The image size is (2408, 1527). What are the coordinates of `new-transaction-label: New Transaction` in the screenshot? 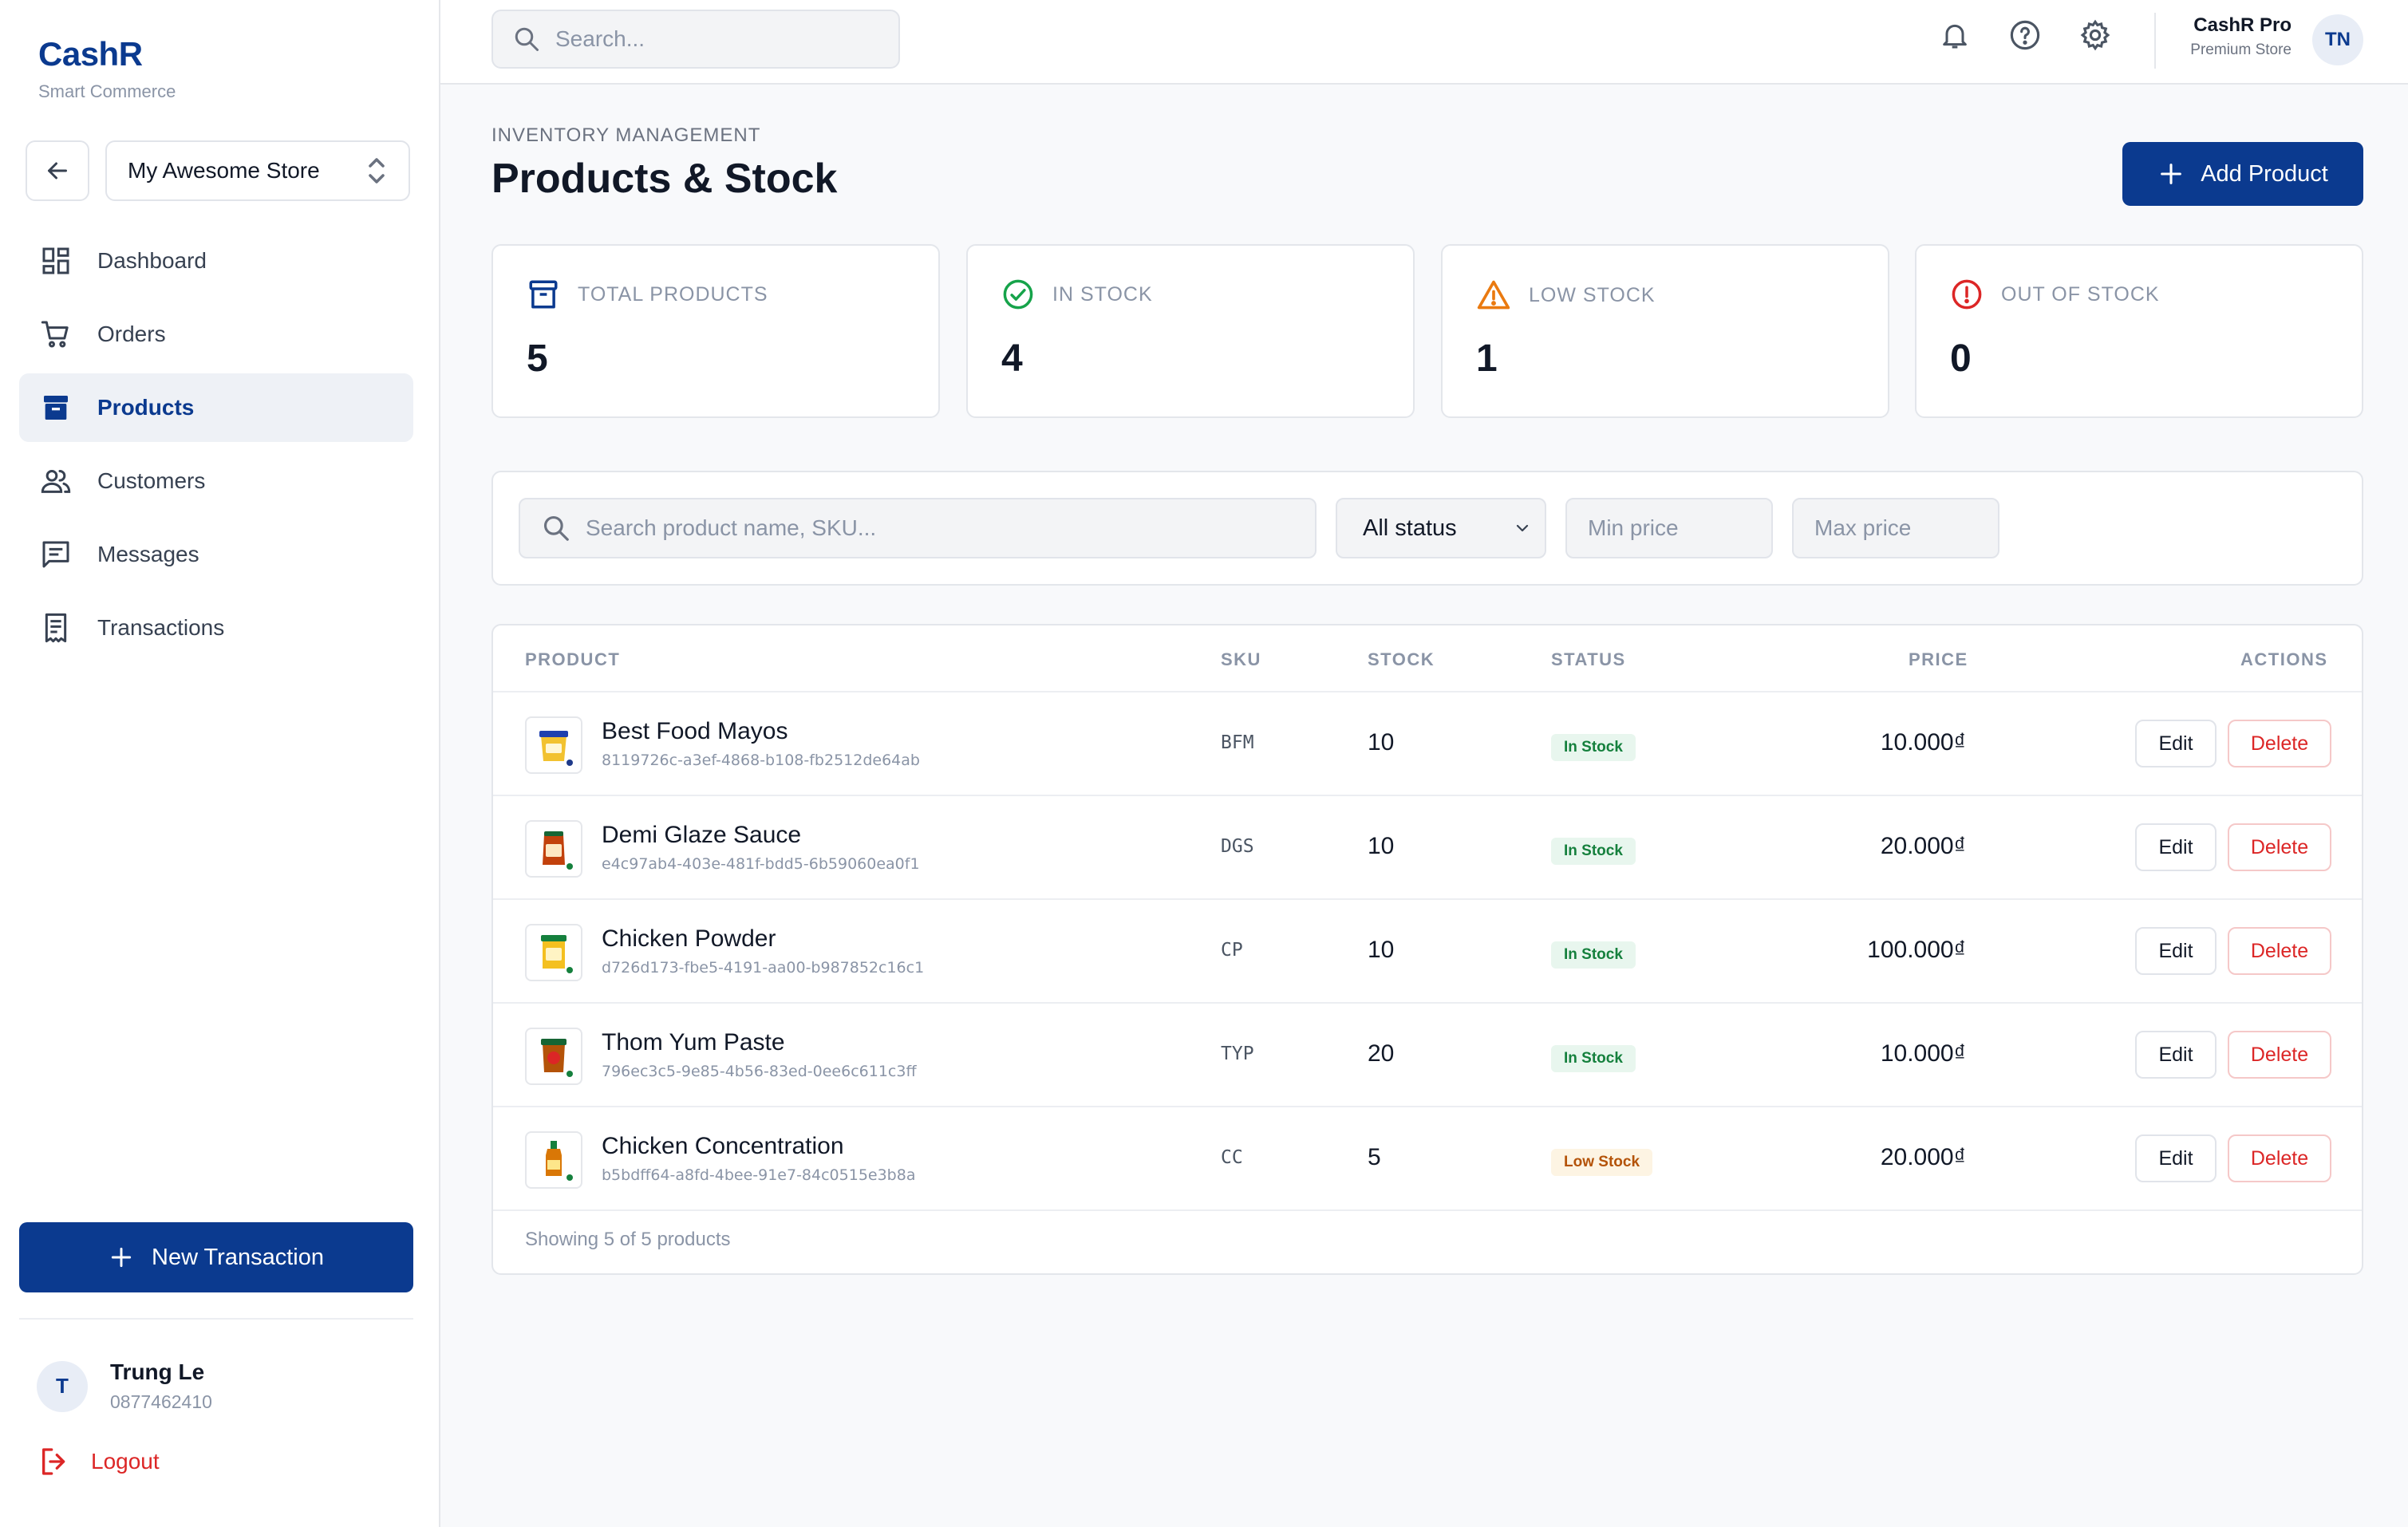 It's located at (238, 1257).